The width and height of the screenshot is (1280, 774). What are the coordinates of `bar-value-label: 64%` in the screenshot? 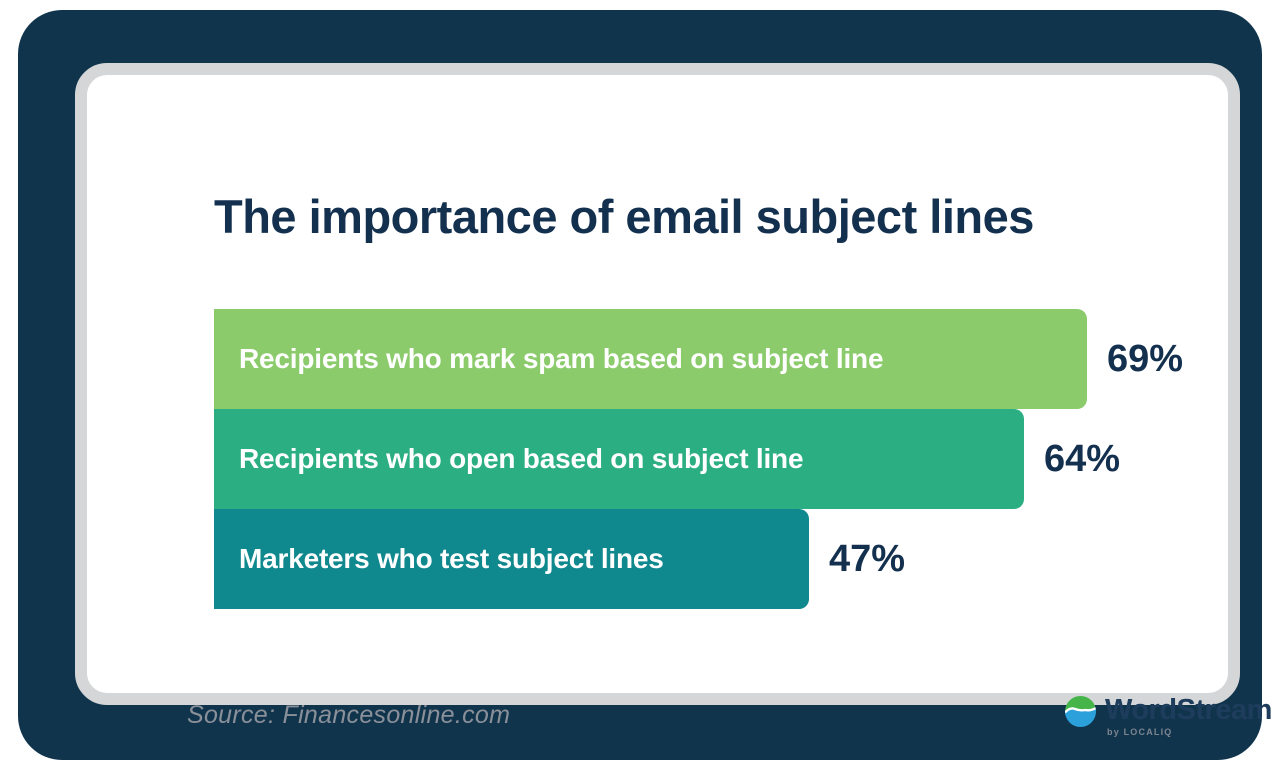 It's located at (1082, 458).